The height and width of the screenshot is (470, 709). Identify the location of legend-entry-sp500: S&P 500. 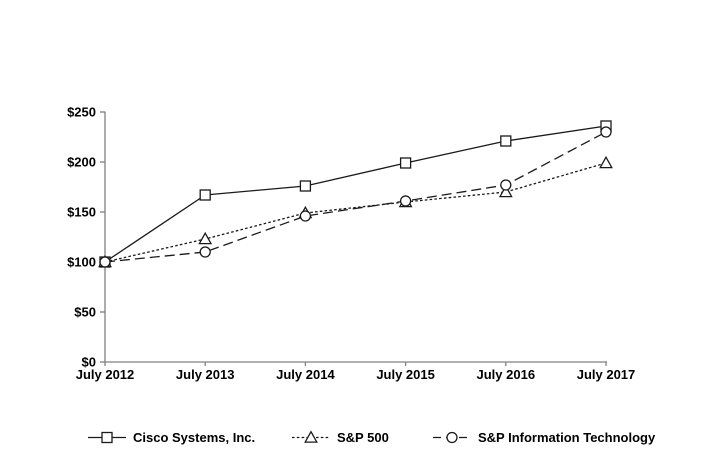
(340, 437).